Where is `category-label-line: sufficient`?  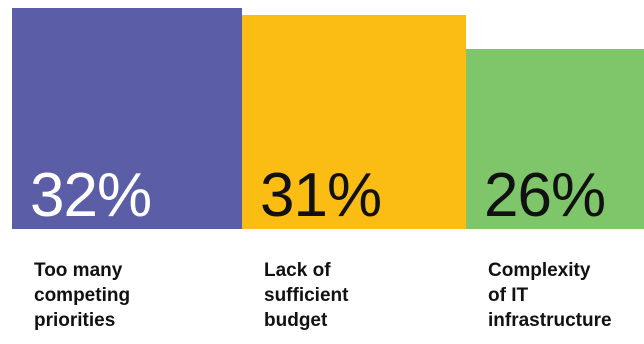
category-label-line: sufficient is located at coordinates (306, 296).